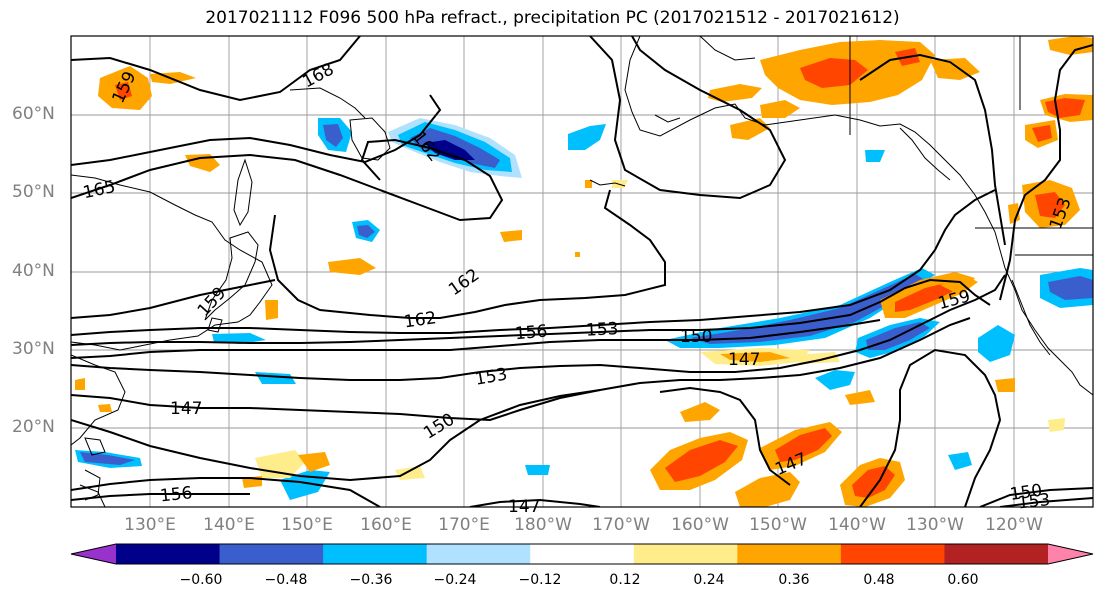  What do you see at coordinates (879, 580) in the screenshot?
I see `colorbar-tick-label: 0.48` at bounding box center [879, 580].